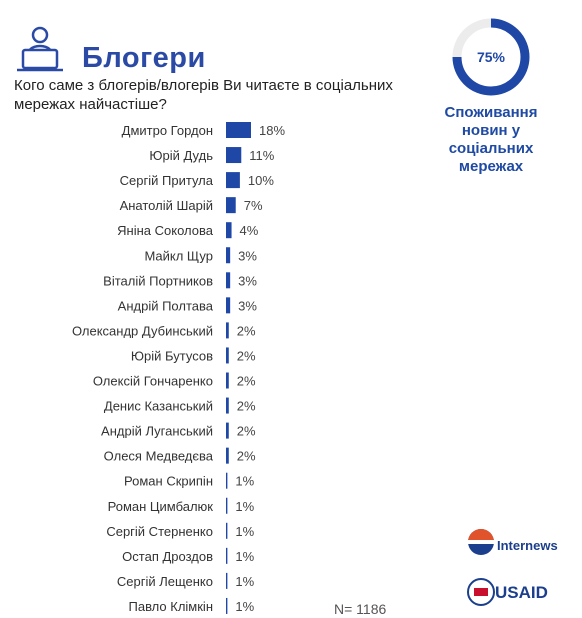 Image resolution: width=582 pixels, height=618 pixels. Describe the element at coordinates (167, 180) in the screenshot. I see `category-label: Сергій Притула` at that location.